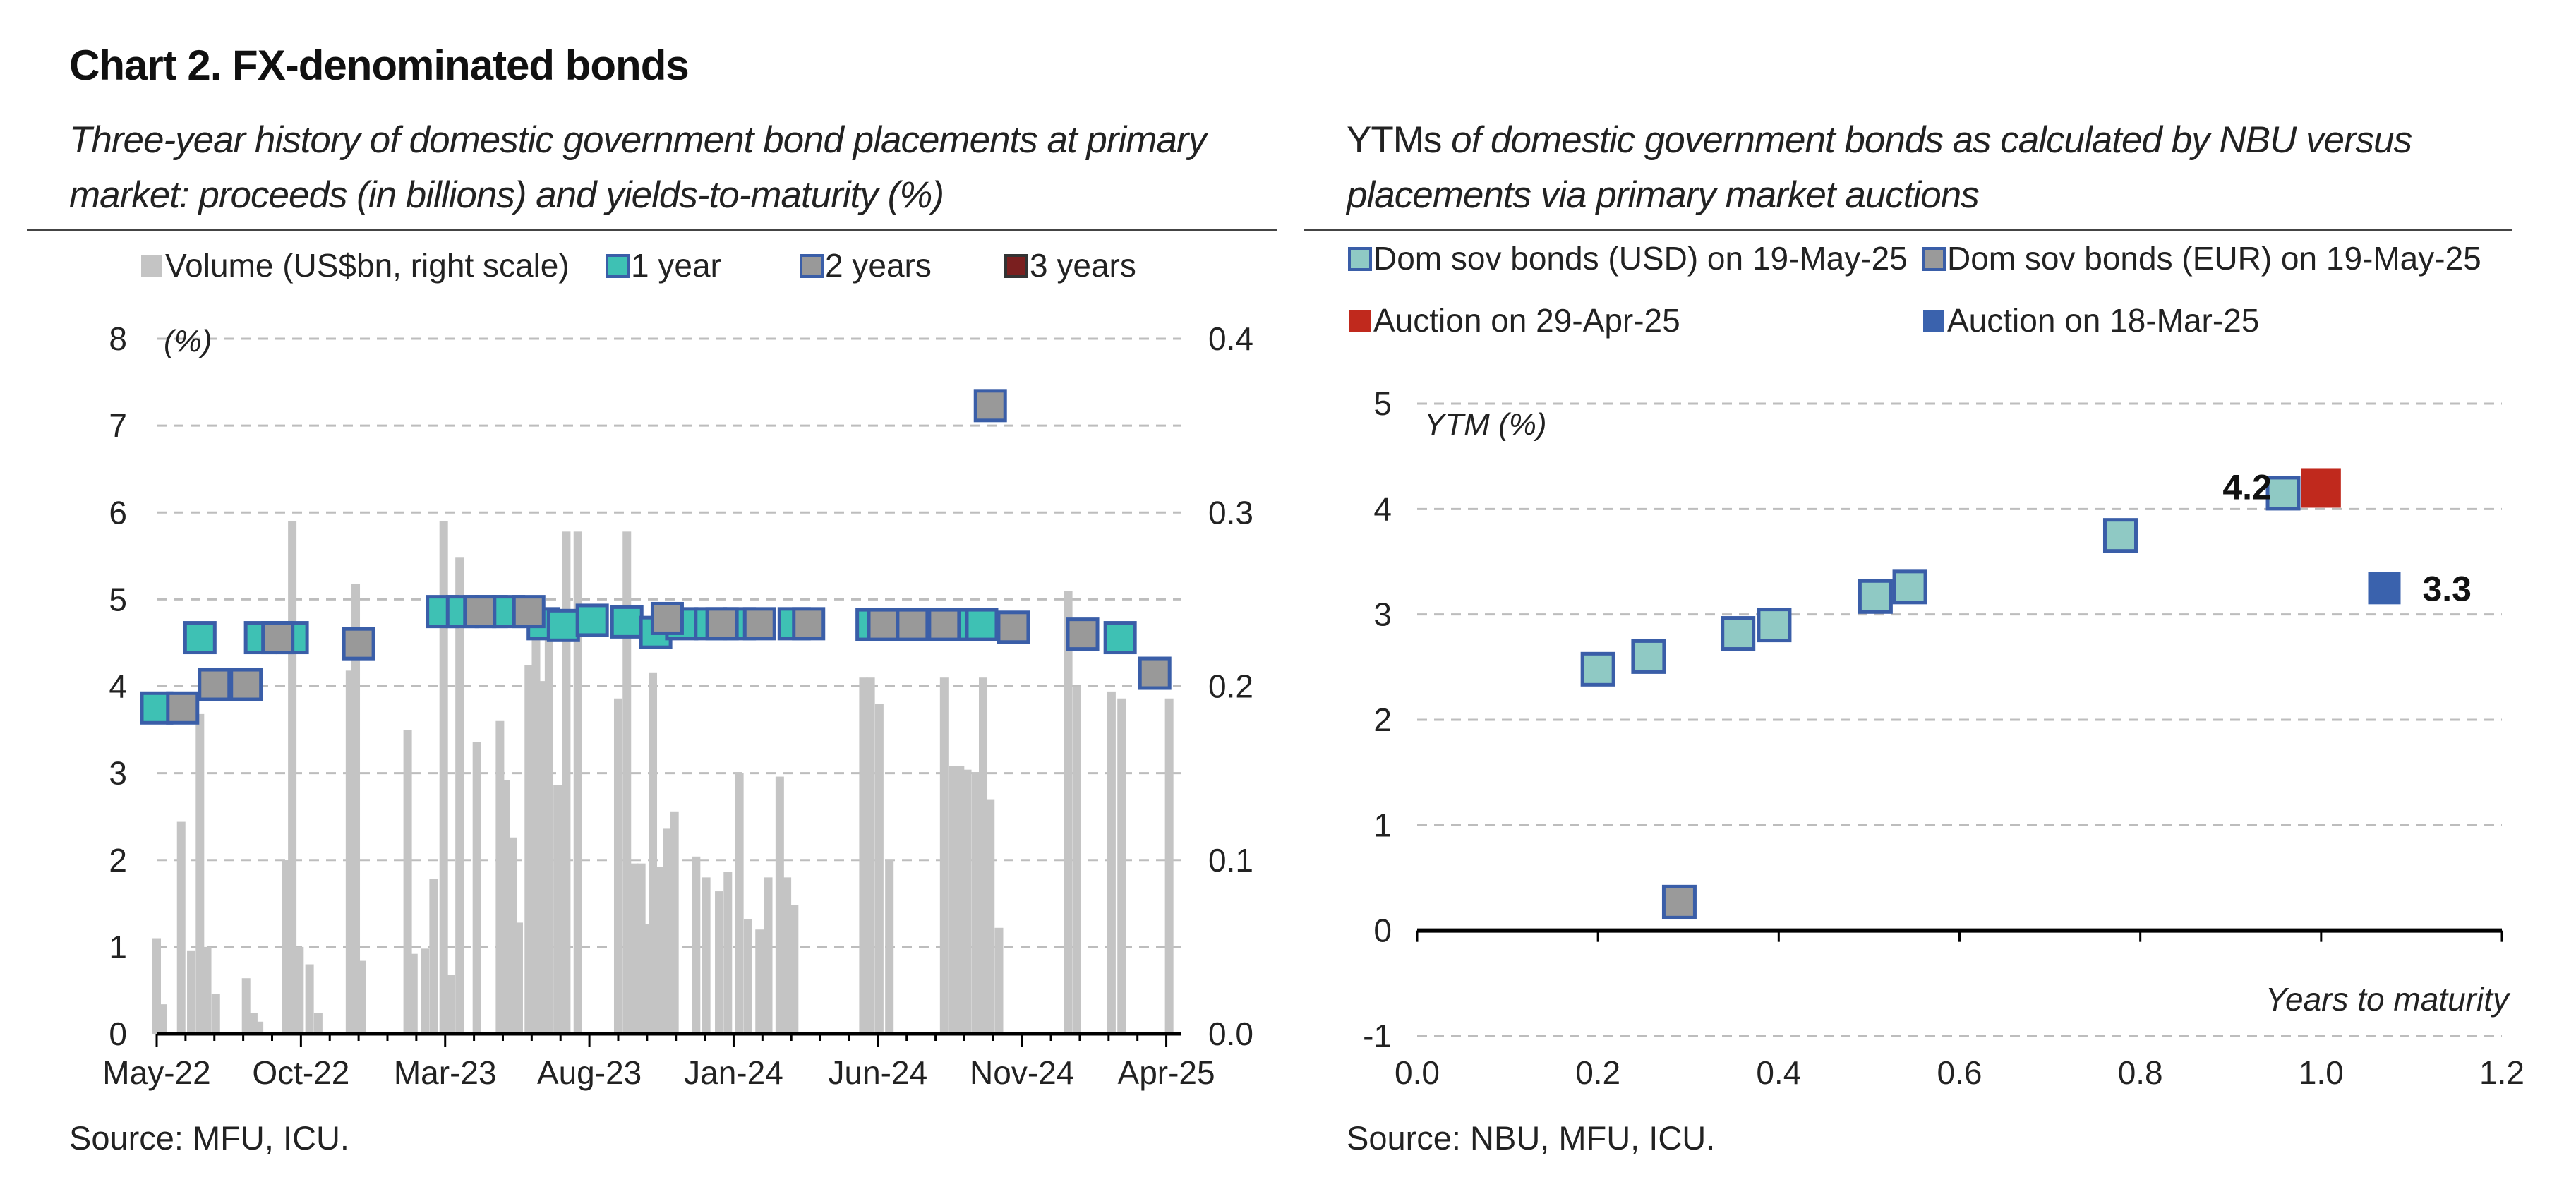 This screenshot has height=1194, width=2576. What do you see at coordinates (652, 230) in the screenshot?
I see `left-header-rule` at bounding box center [652, 230].